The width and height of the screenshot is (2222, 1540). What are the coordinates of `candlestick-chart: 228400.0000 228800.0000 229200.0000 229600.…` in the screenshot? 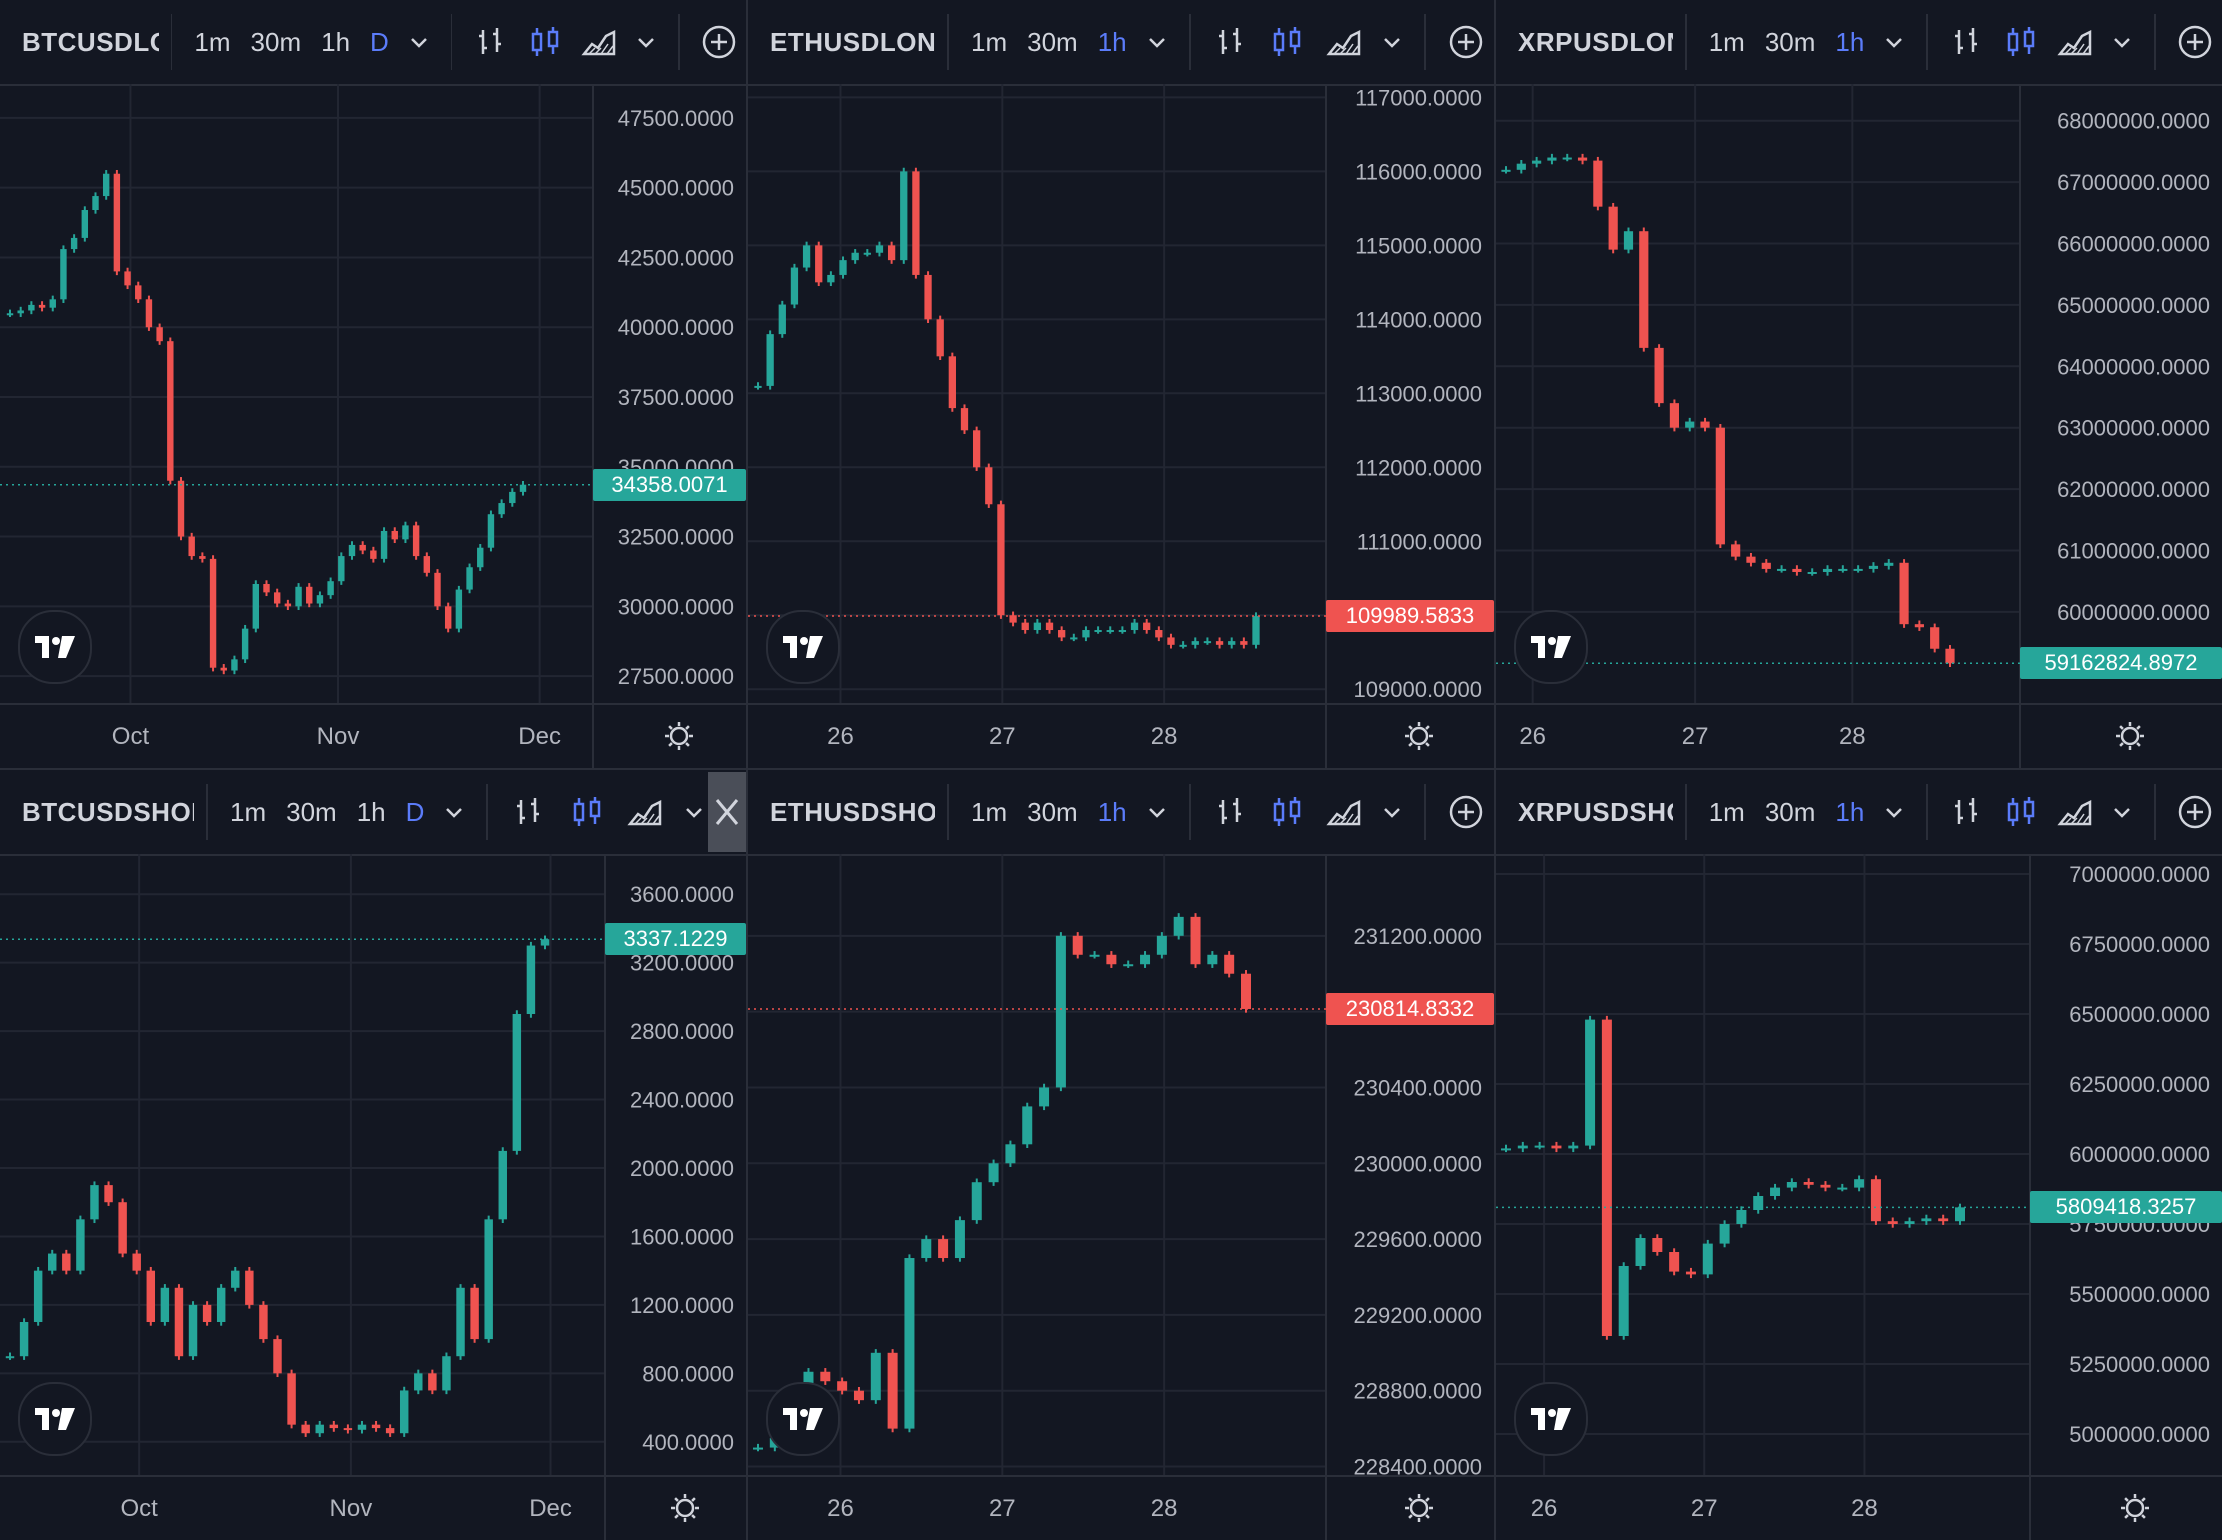 It's located at (1121, 1197).